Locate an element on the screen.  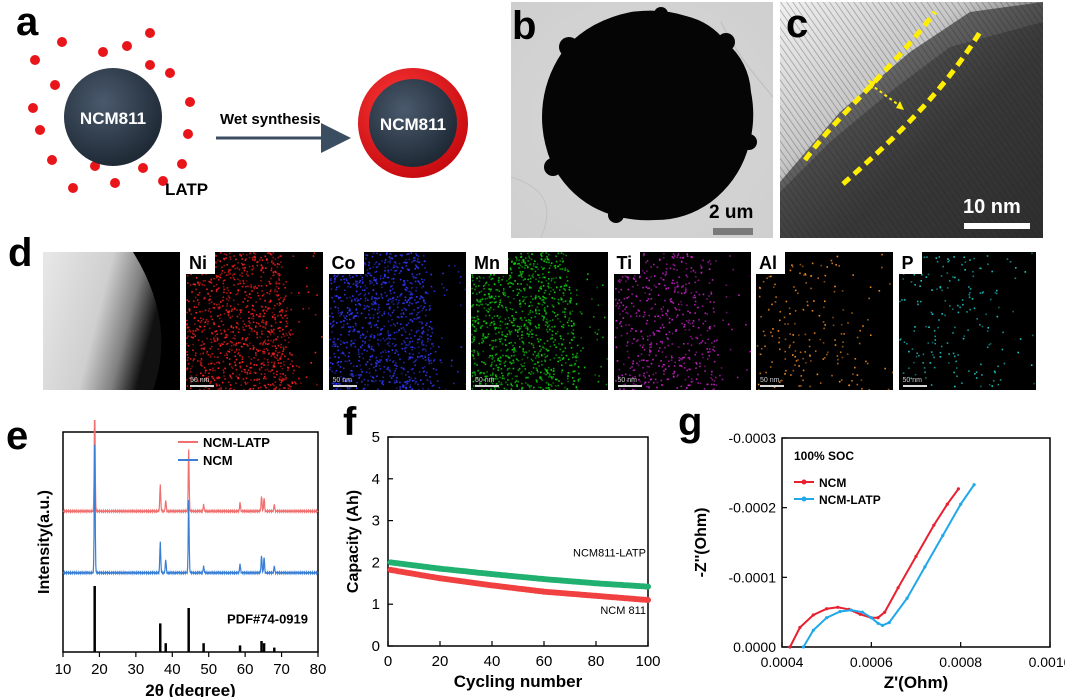
hrtem-image: 10 nm is located at coordinates (911, 120).